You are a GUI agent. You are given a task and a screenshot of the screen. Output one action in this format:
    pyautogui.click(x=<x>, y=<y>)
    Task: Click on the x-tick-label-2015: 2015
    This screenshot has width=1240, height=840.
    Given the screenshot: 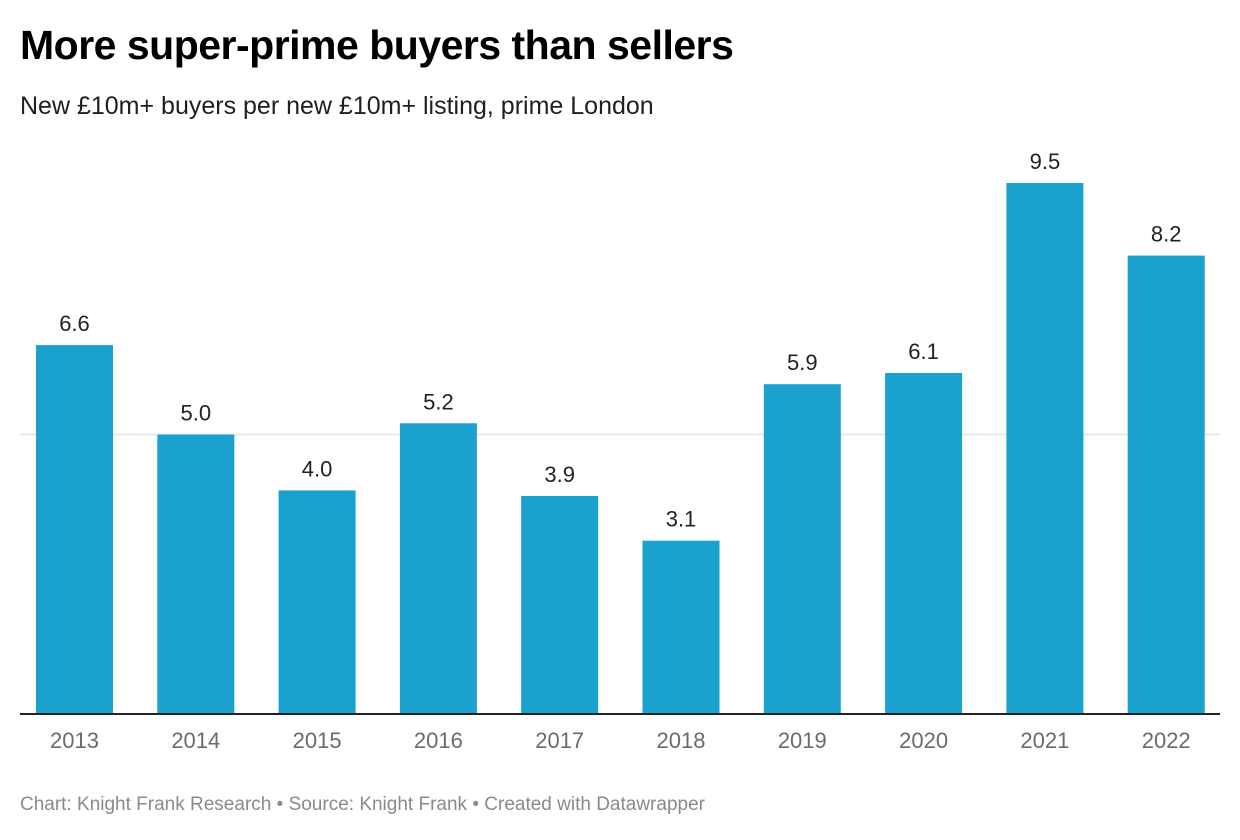 What is the action you would take?
    pyautogui.click(x=317, y=740)
    